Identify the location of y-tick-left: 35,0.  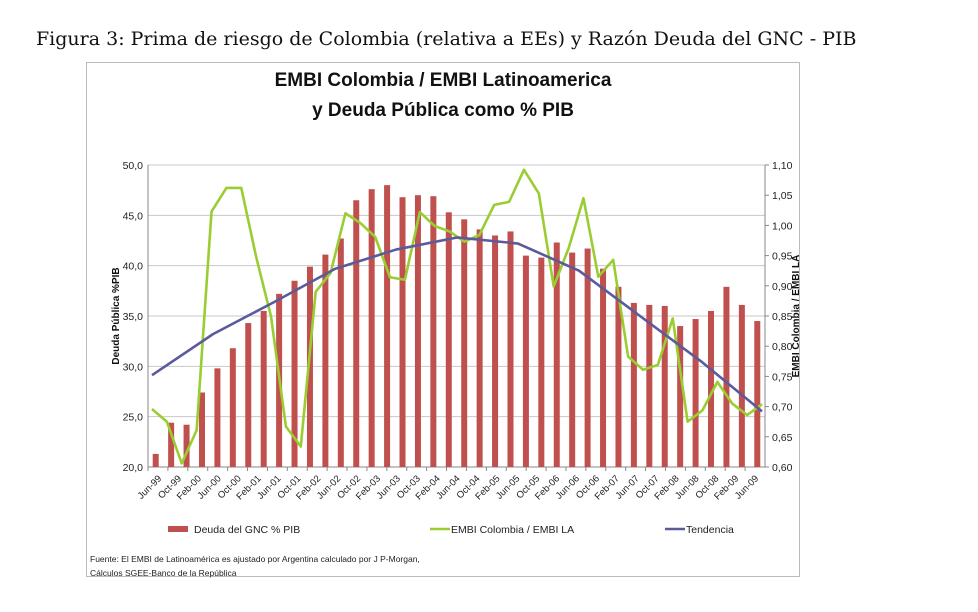
(133, 317).